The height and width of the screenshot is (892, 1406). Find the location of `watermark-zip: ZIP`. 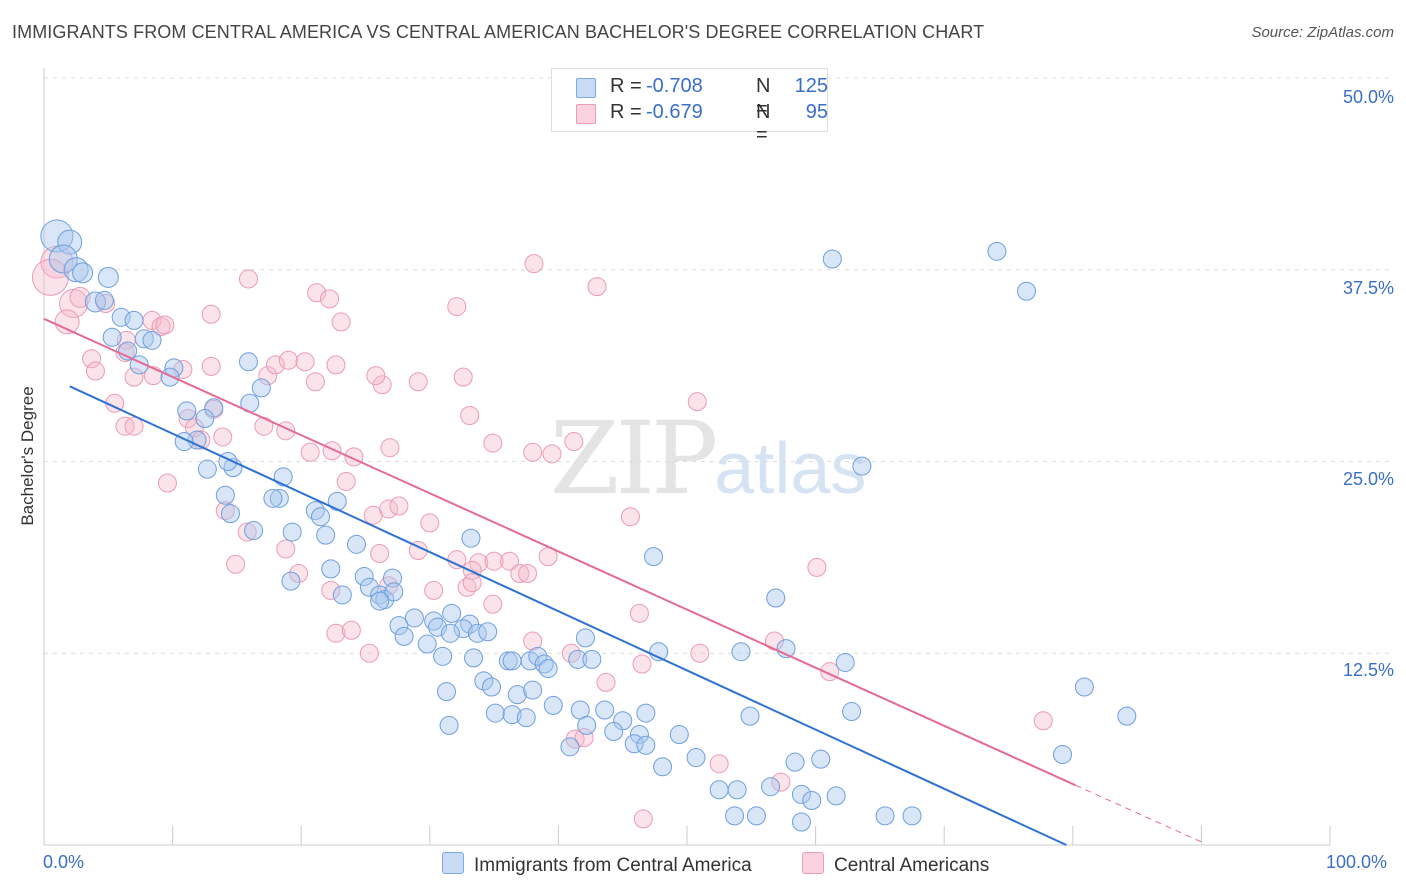

watermark-zip: ZIP is located at coordinates (634, 458).